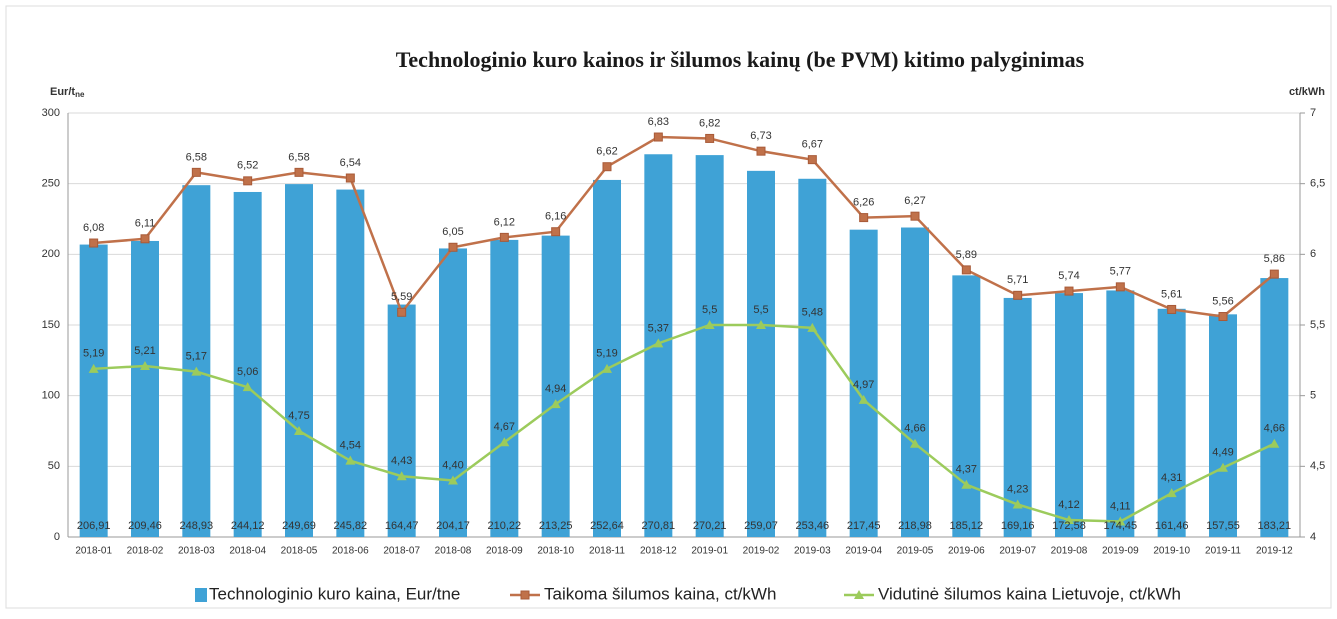 The width and height of the screenshot is (1337, 619). Describe the element at coordinates (1068, 505) in the screenshot. I see `data-label: 4,12` at that location.